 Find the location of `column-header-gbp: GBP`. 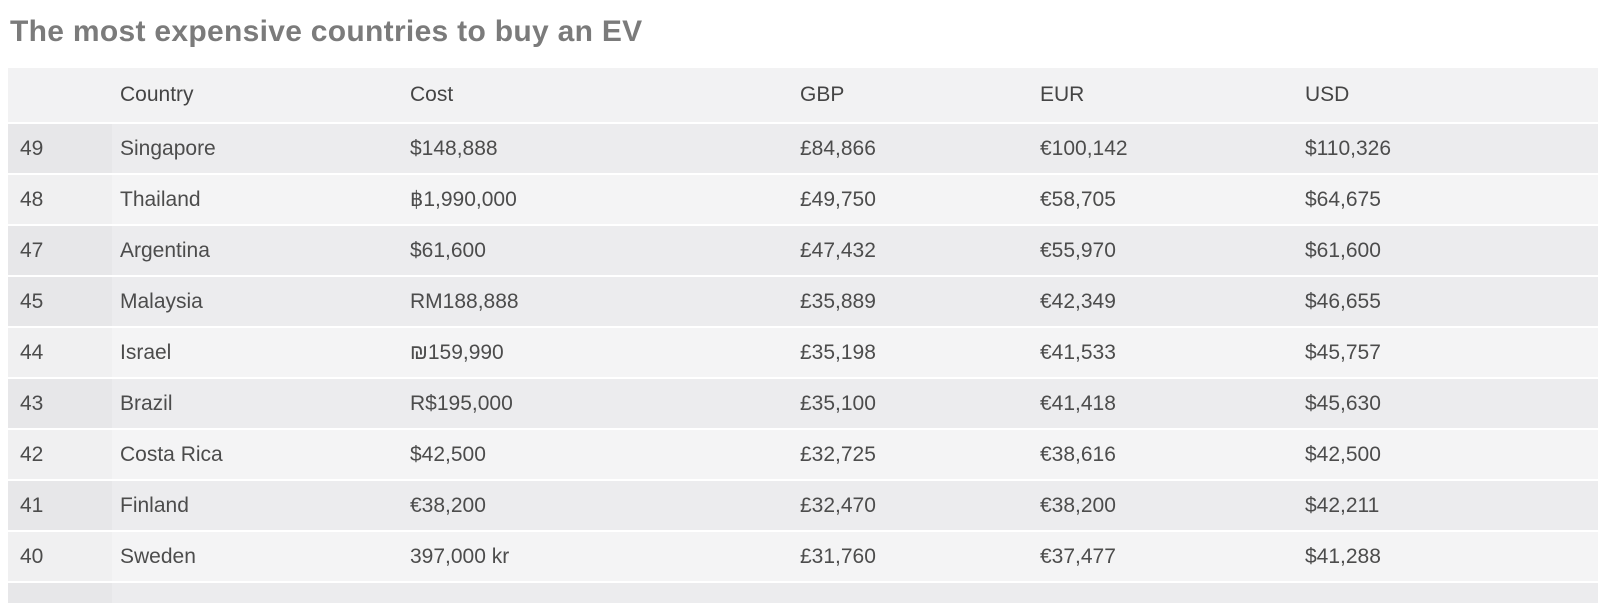

column-header-gbp: GBP is located at coordinates (912, 95).